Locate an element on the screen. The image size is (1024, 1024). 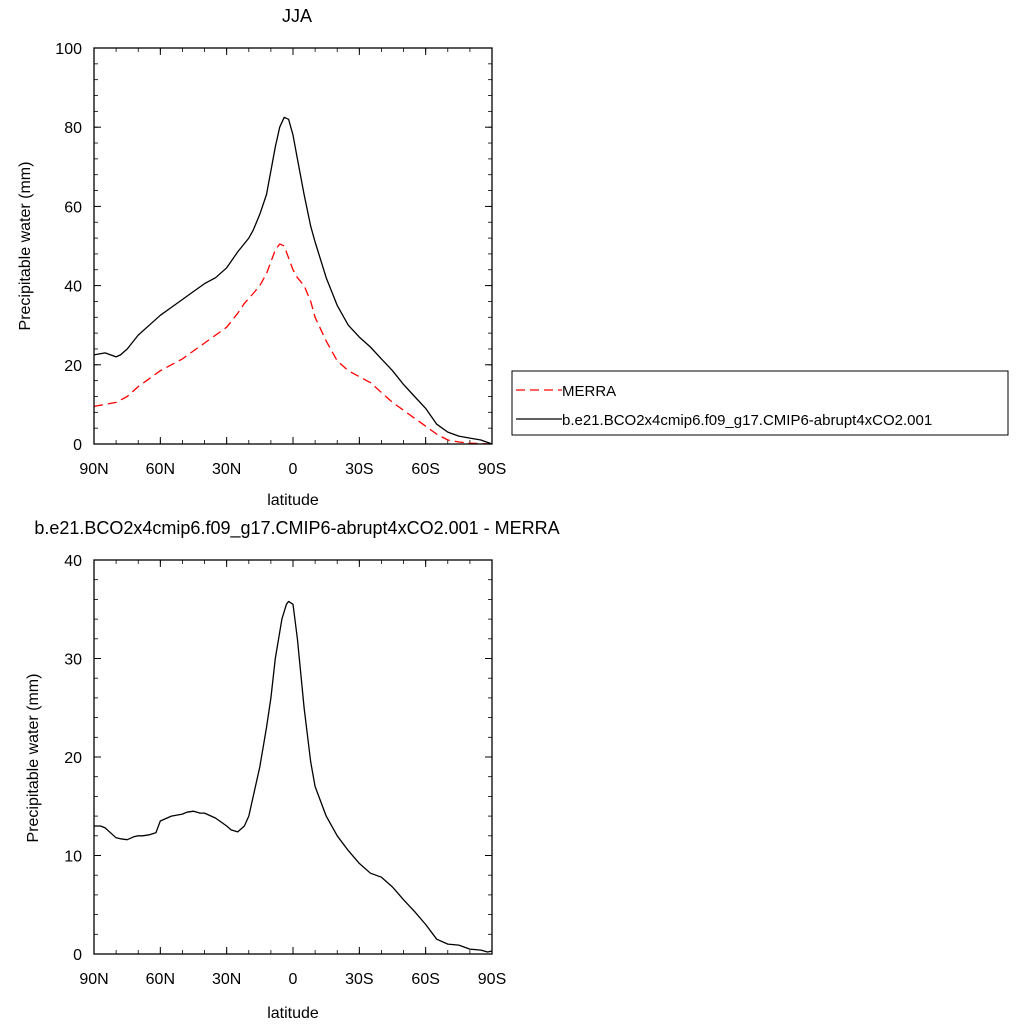
bottom-y-axis-label: Precipitable water (mm) is located at coordinates (33, 758).